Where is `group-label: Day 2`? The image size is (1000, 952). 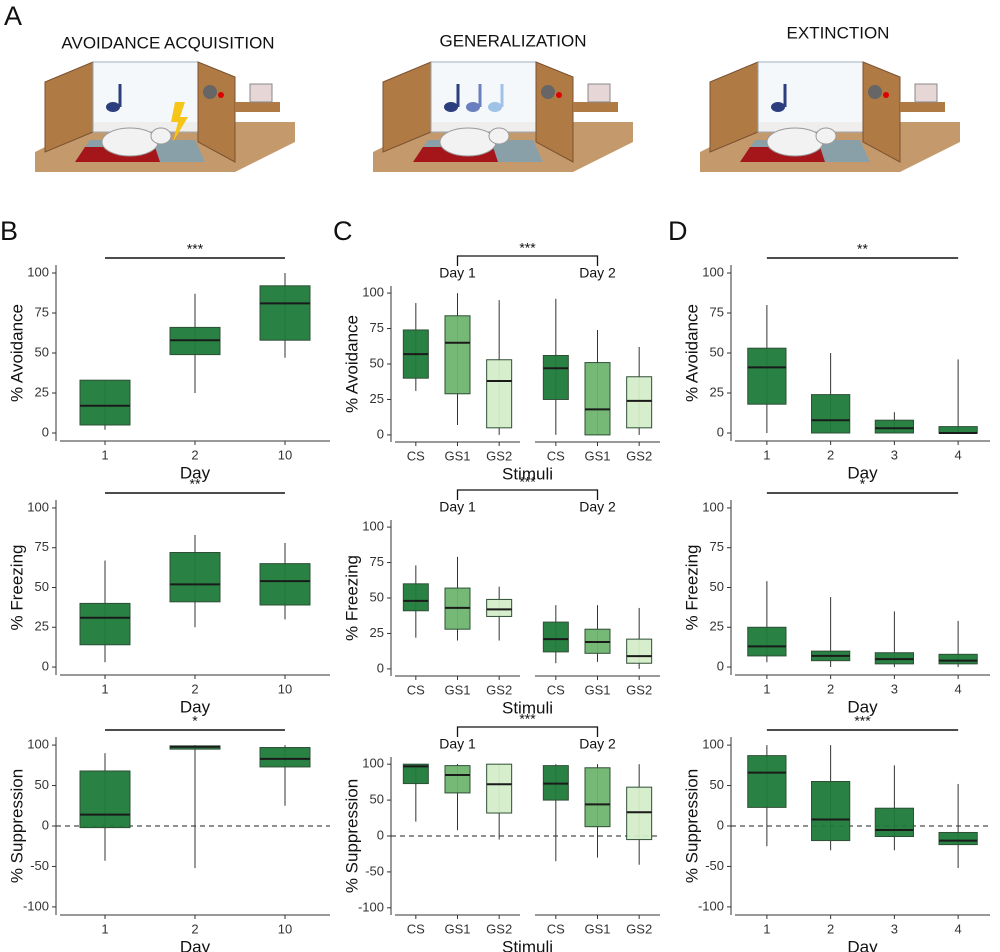
group-label: Day 2 is located at coordinates (597, 507).